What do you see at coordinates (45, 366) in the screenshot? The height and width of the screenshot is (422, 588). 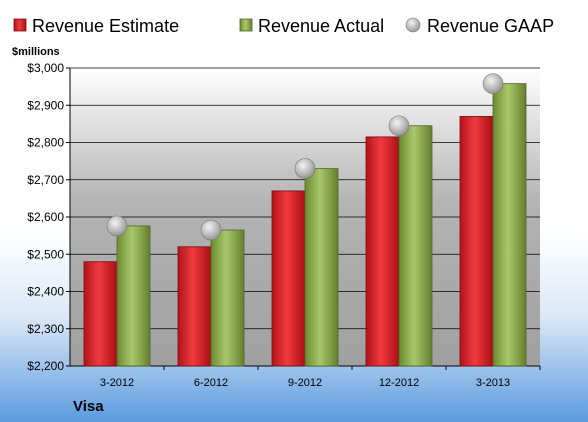 I see `y-tick-label: $2,200` at bounding box center [45, 366].